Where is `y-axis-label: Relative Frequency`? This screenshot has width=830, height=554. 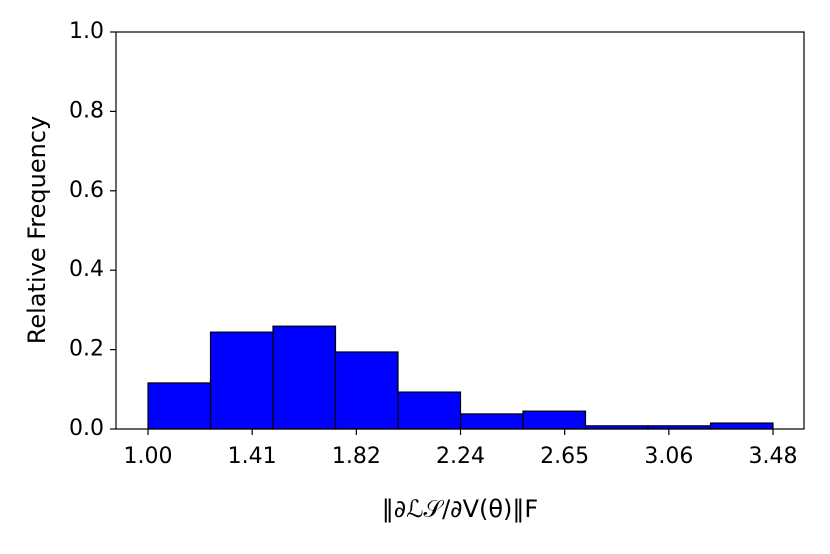 y-axis-label: Relative Frequency is located at coordinates (37, 230).